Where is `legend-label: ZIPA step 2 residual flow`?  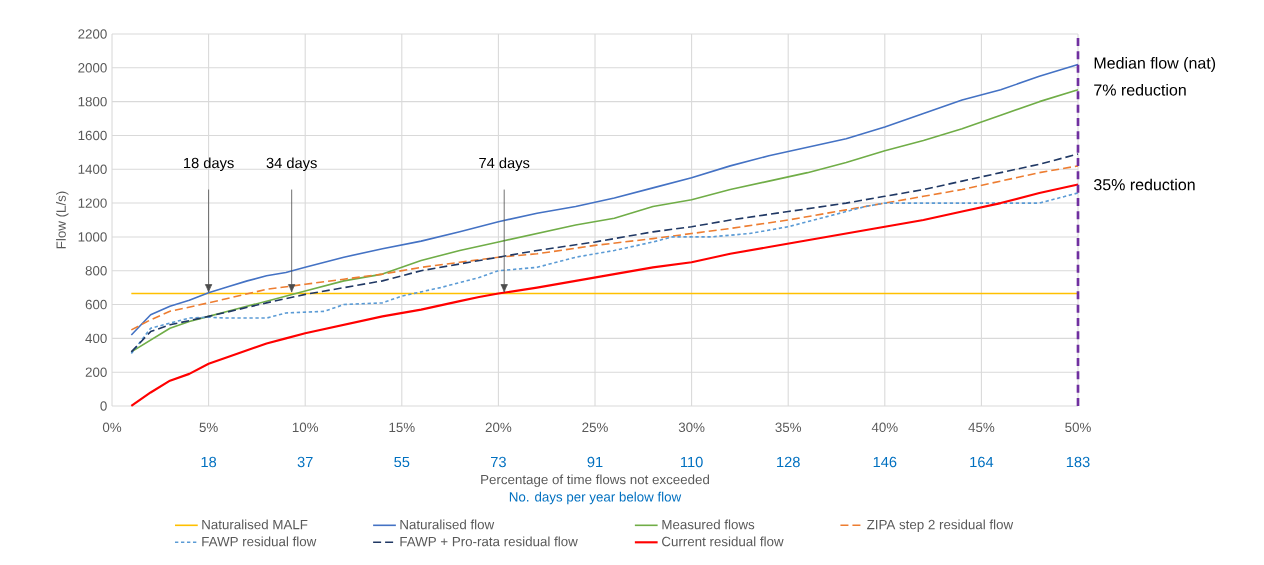
legend-label: ZIPA step 2 residual flow is located at coordinates (940, 525).